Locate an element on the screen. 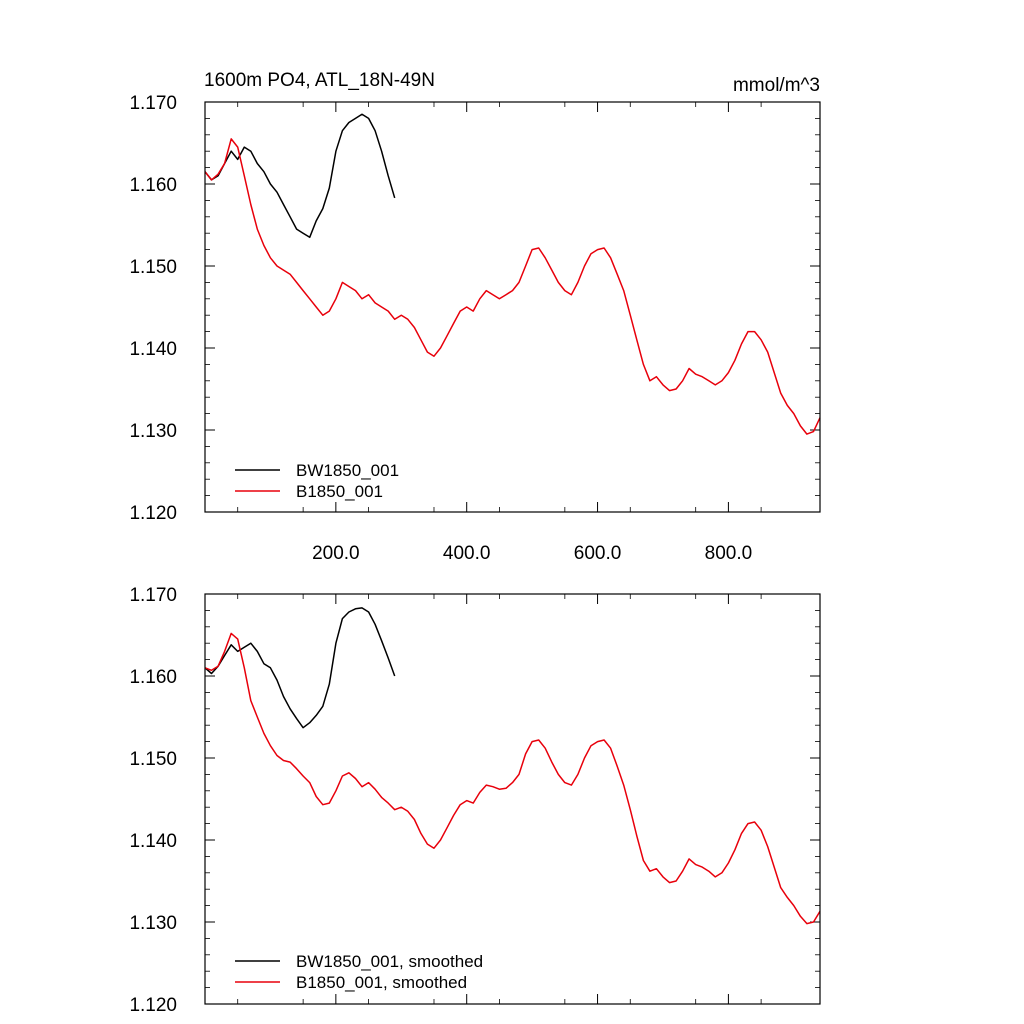 This screenshot has width=1024, height=1024. chart-title: 1600m PO4, ATL_18N-49N is located at coordinates (319, 80).